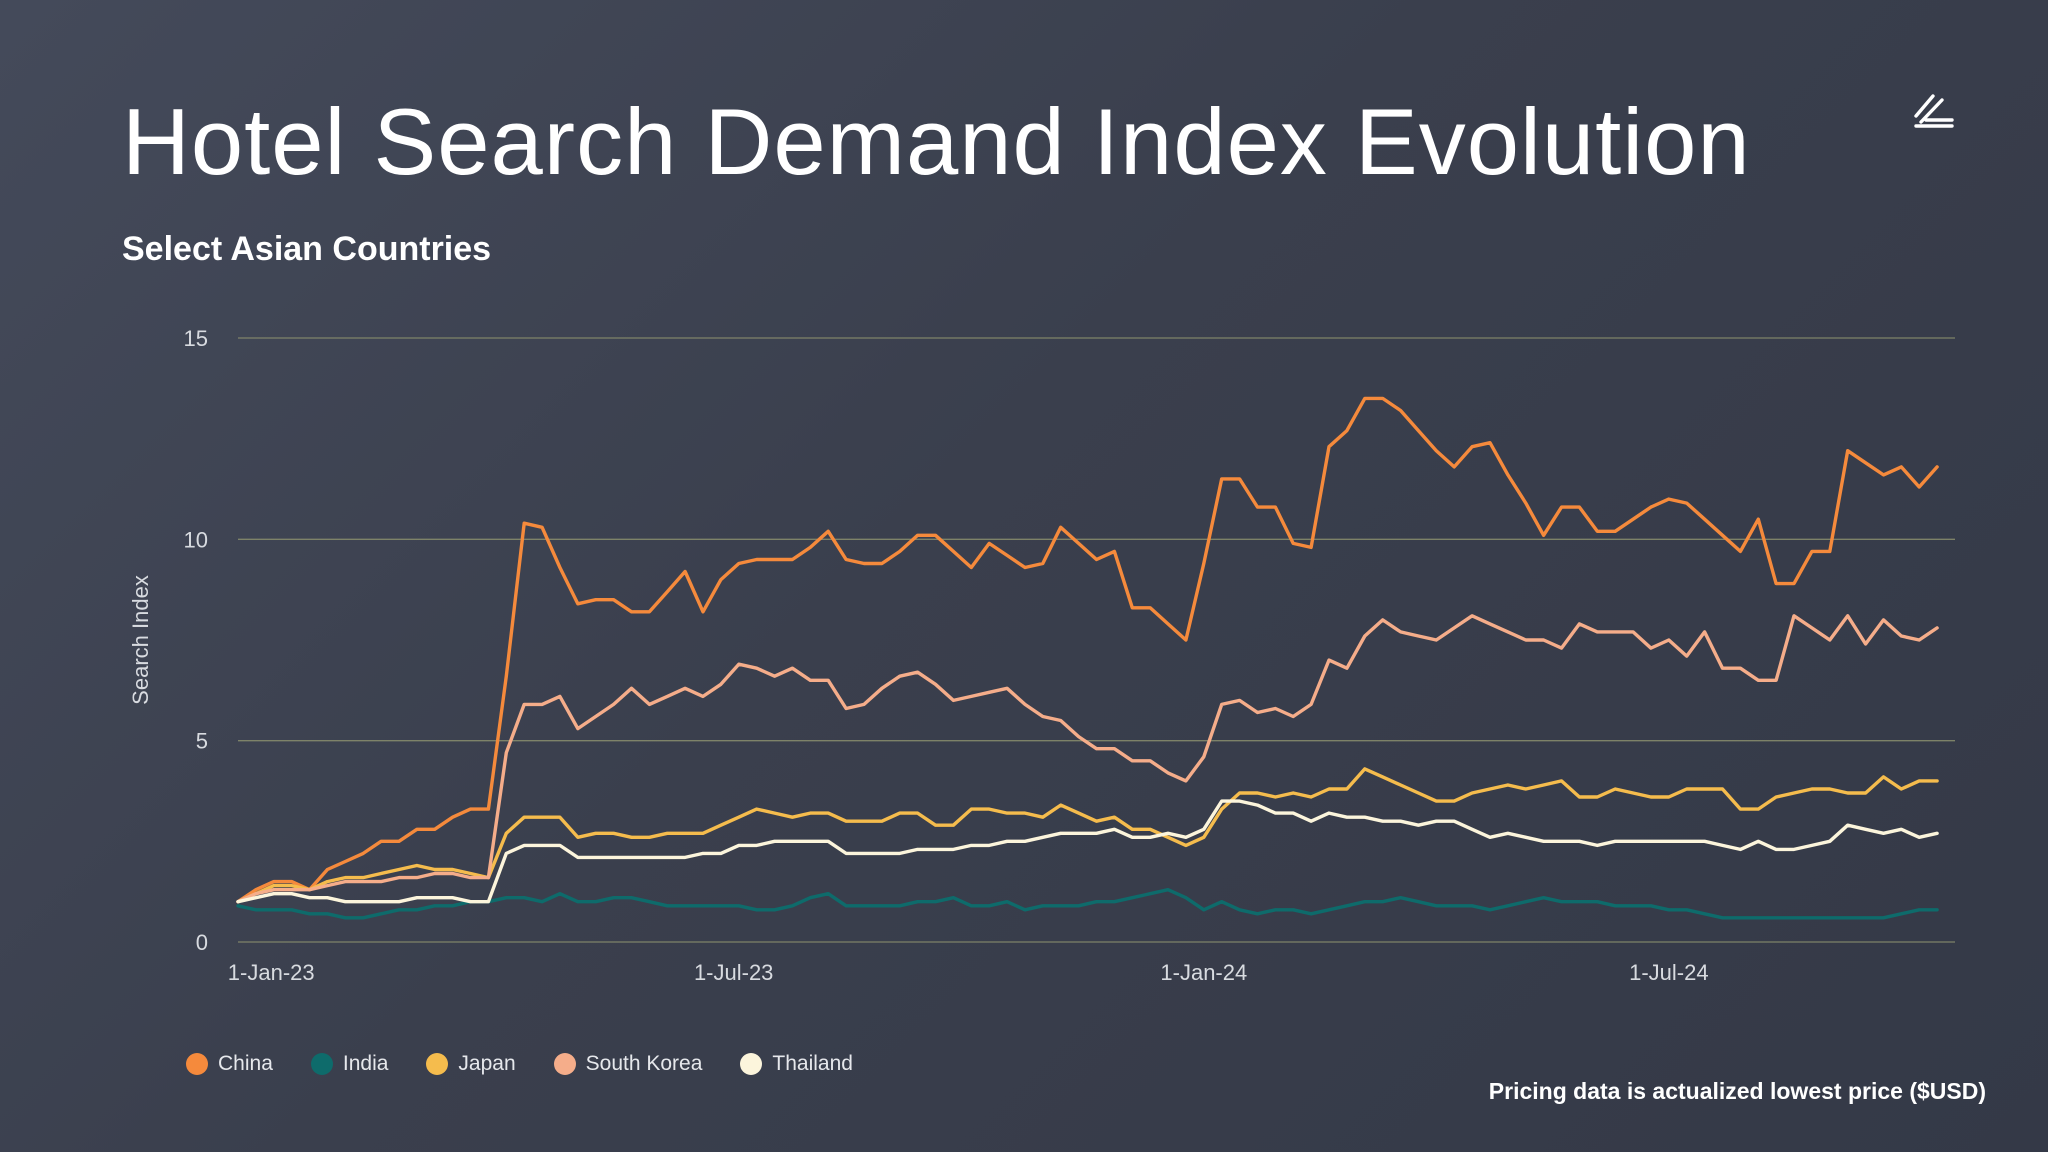 This screenshot has height=1152, width=2048. What do you see at coordinates (936, 141) in the screenshot?
I see `page-title: Hotel Search Demand Index Evolution` at bounding box center [936, 141].